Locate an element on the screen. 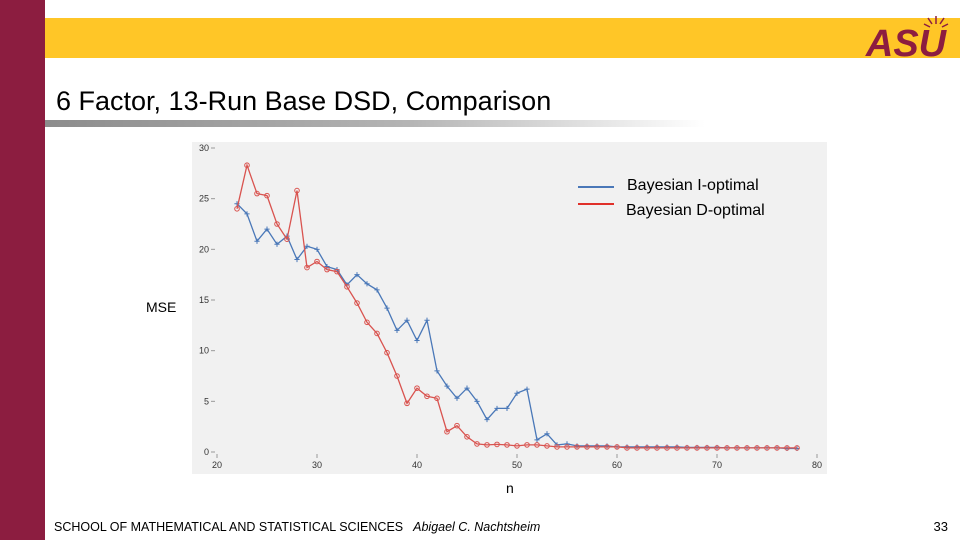 The height and width of the screenshot is (540, 960). title-underline is located at coordinates (375, 123).